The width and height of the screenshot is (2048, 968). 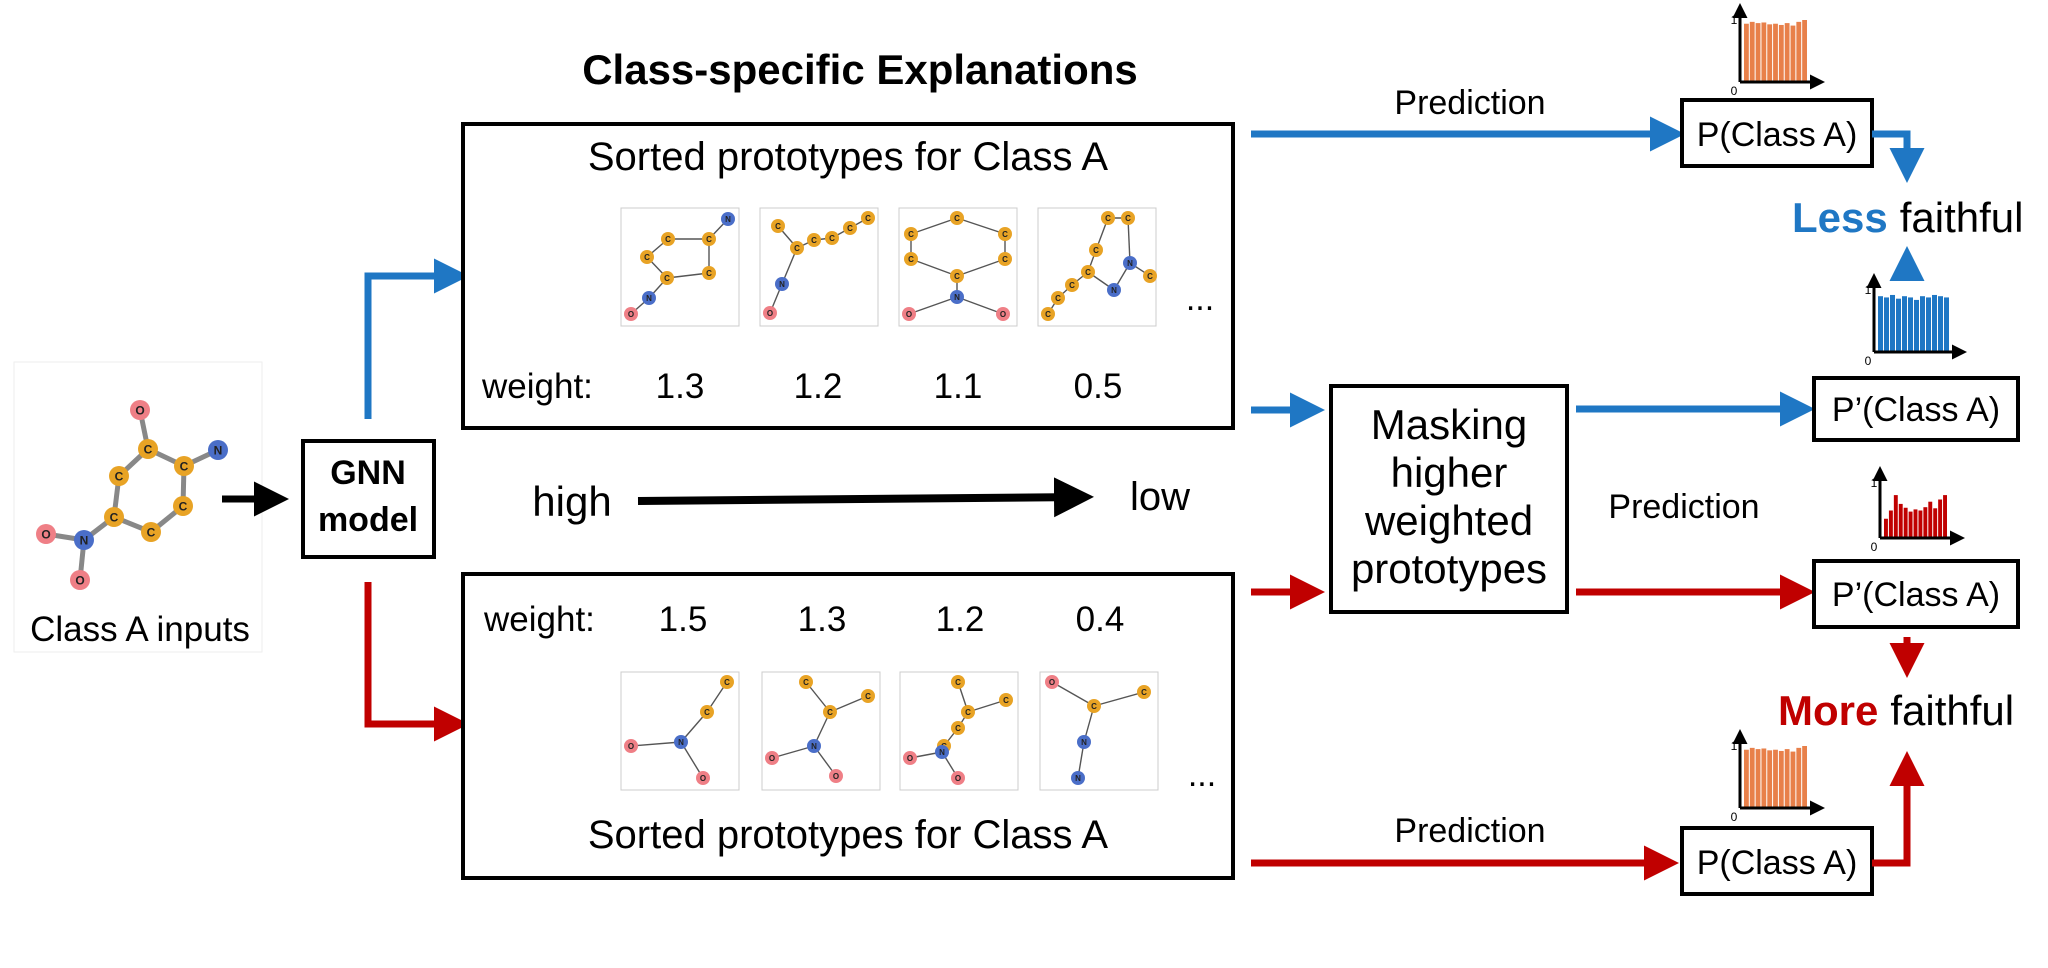 I want to click on masking-line3: weighted, so click(x=1448, y=520).